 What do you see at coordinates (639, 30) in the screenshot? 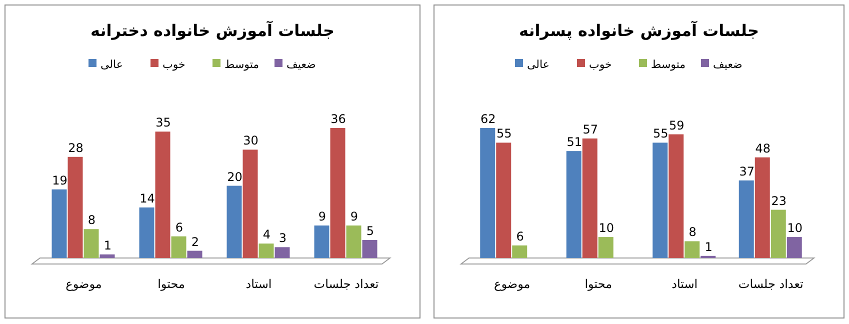
I see `chart-title: جلسات آموزش خانواده پسرانه` at bounding box center [639, 30].